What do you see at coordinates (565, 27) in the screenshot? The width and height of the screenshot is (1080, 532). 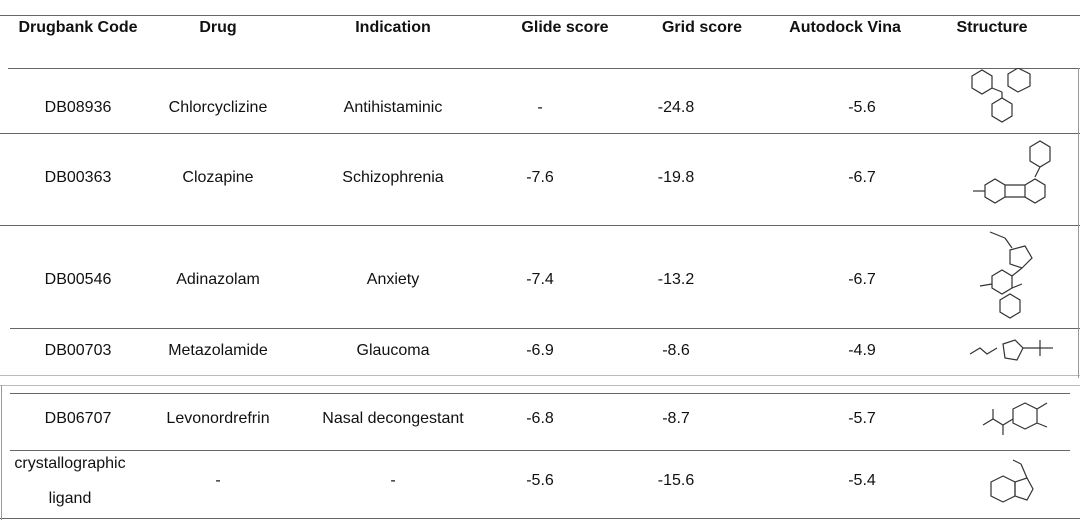 I see `header-cell: Glide score` at bounding box center [565, 27].